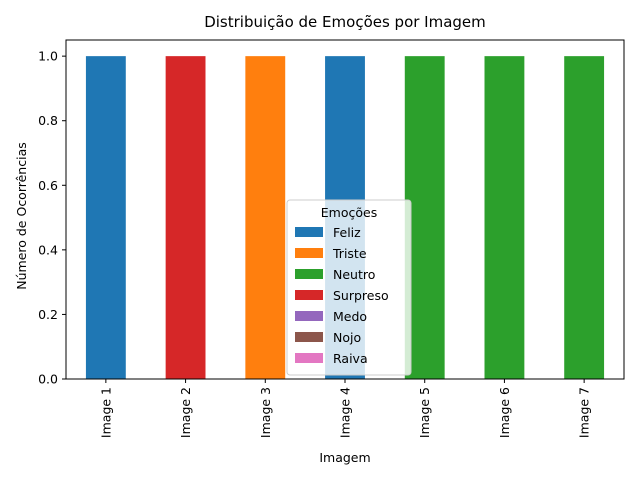 The image size is (640, 480). What do you see at coordinates (349, 212) in the screenshot?
I see `legend-title: Emoções` at bounding box center [349, 212].